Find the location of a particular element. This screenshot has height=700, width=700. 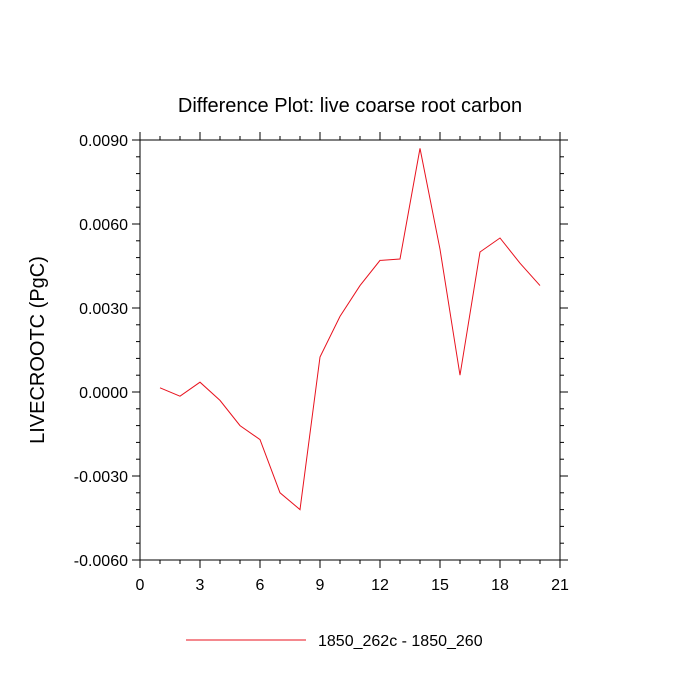

x-tick-label: 9 is located at coordinates (320, 585).